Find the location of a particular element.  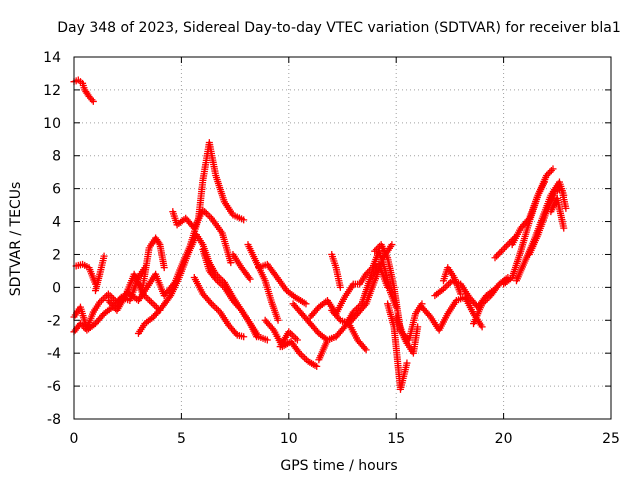

y-tick-label: -6 is located at coordinates (54, 387).